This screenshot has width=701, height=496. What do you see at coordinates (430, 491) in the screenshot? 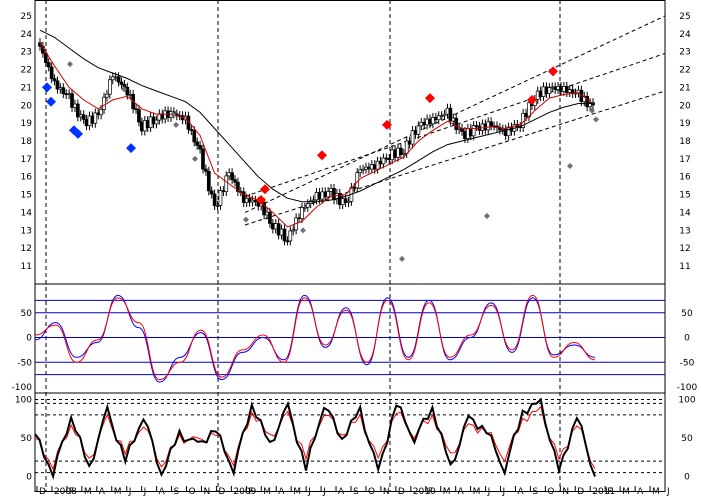
I see `x-axis-month-label: F` at bounding box center [430, 491].